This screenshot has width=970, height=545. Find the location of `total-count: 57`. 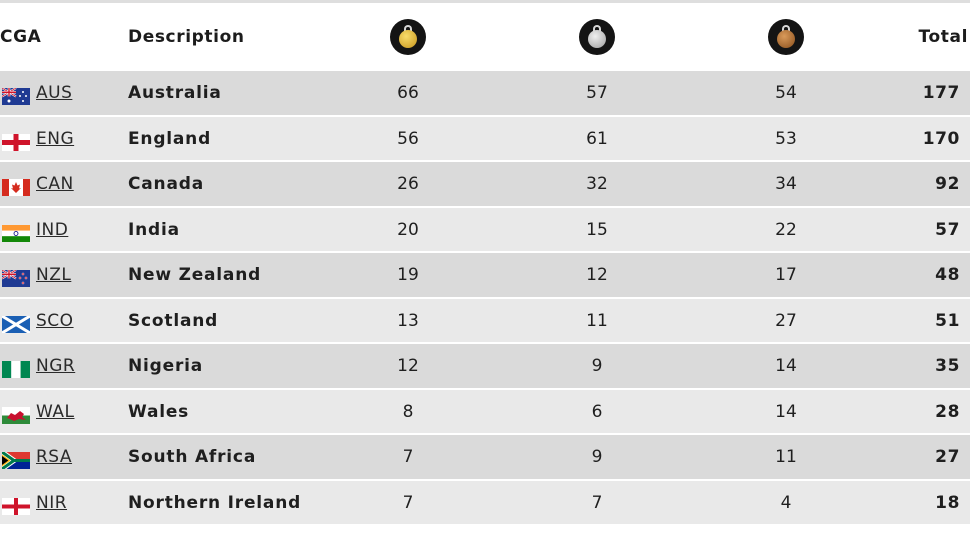

total-count: 57 is located at coordinates (947, 229).